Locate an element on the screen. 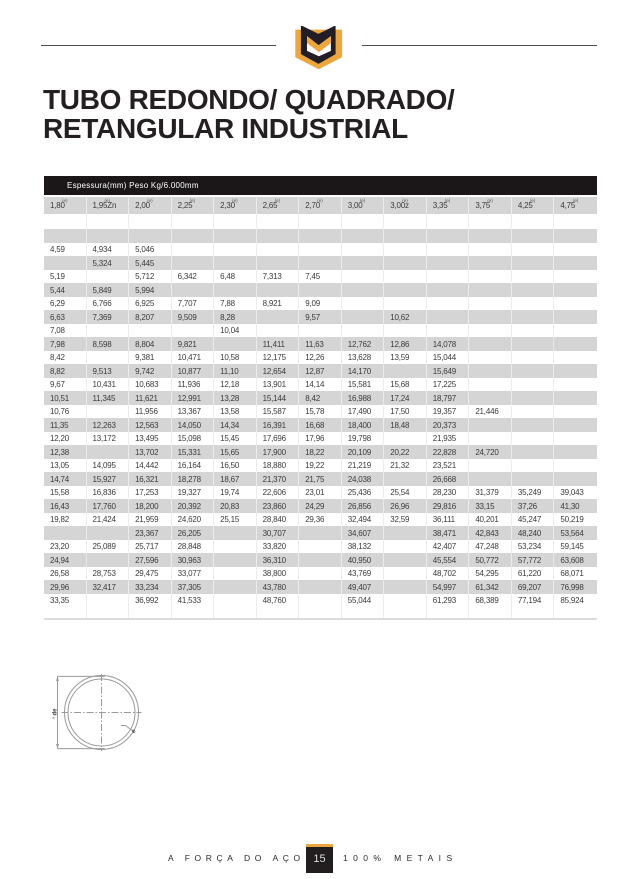 The width and height of the screenshot is (640, 879). svg-text: de is located at coordinates (56, 712).